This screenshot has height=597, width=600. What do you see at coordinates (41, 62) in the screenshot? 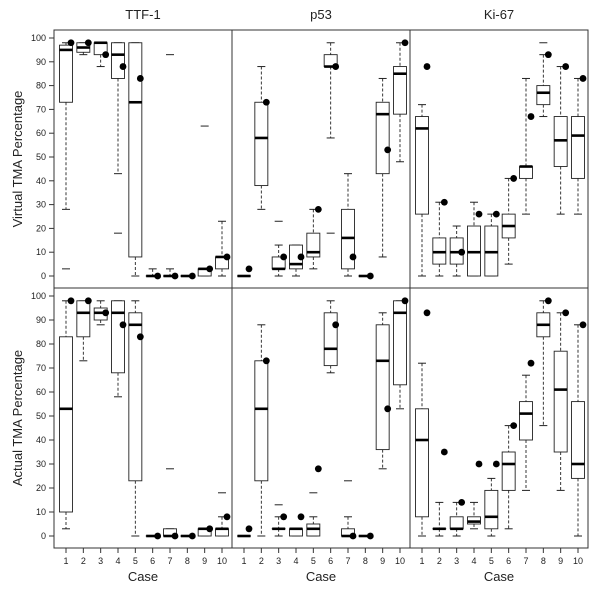
I see `y-tick-label: 90` at bounding box center [41, 62].